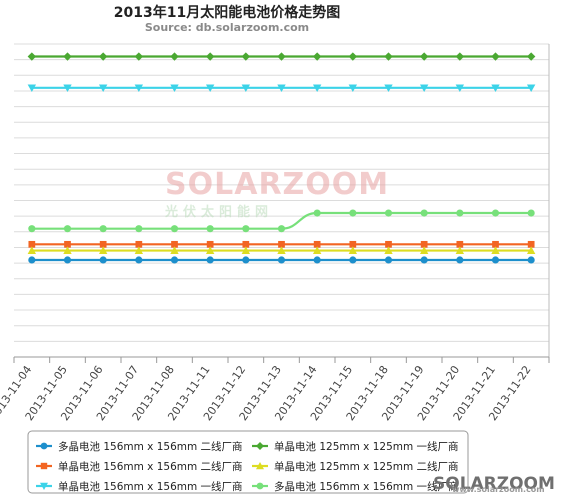 The height and width of the screenshot is (494, 586). I want to click on legend-item-6: 多晶电池 156mm x 156mm 一线厂商, so click(355, 486).